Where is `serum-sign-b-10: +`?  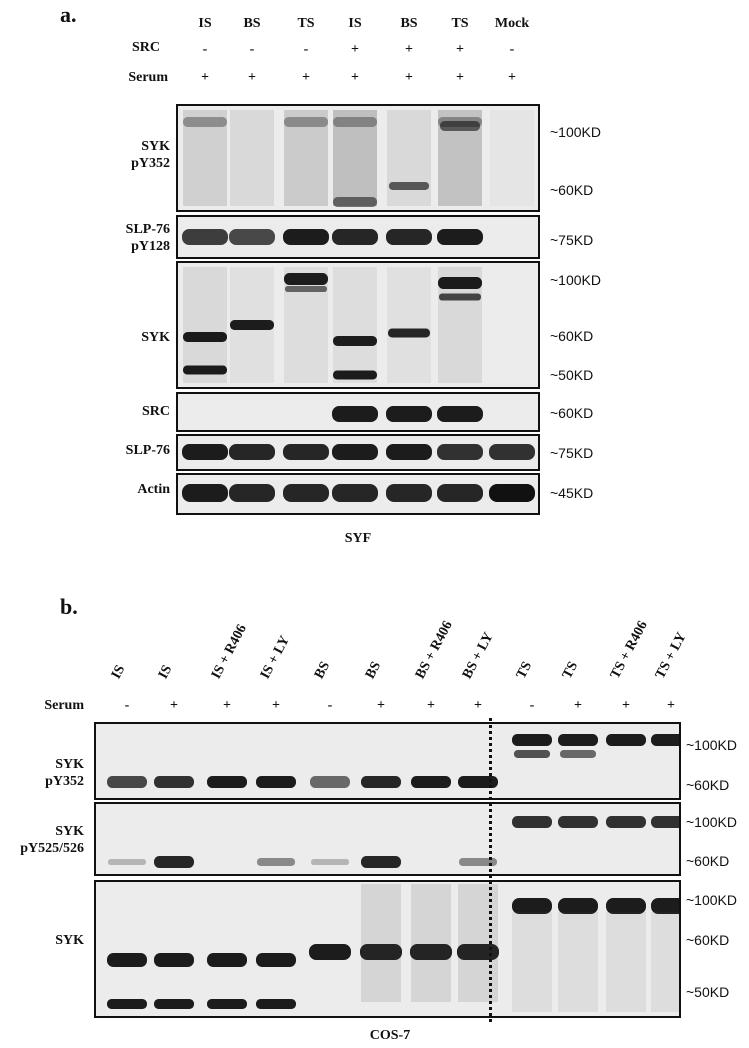
serum-sign-b-10: + is located at coordinates (578, 705).